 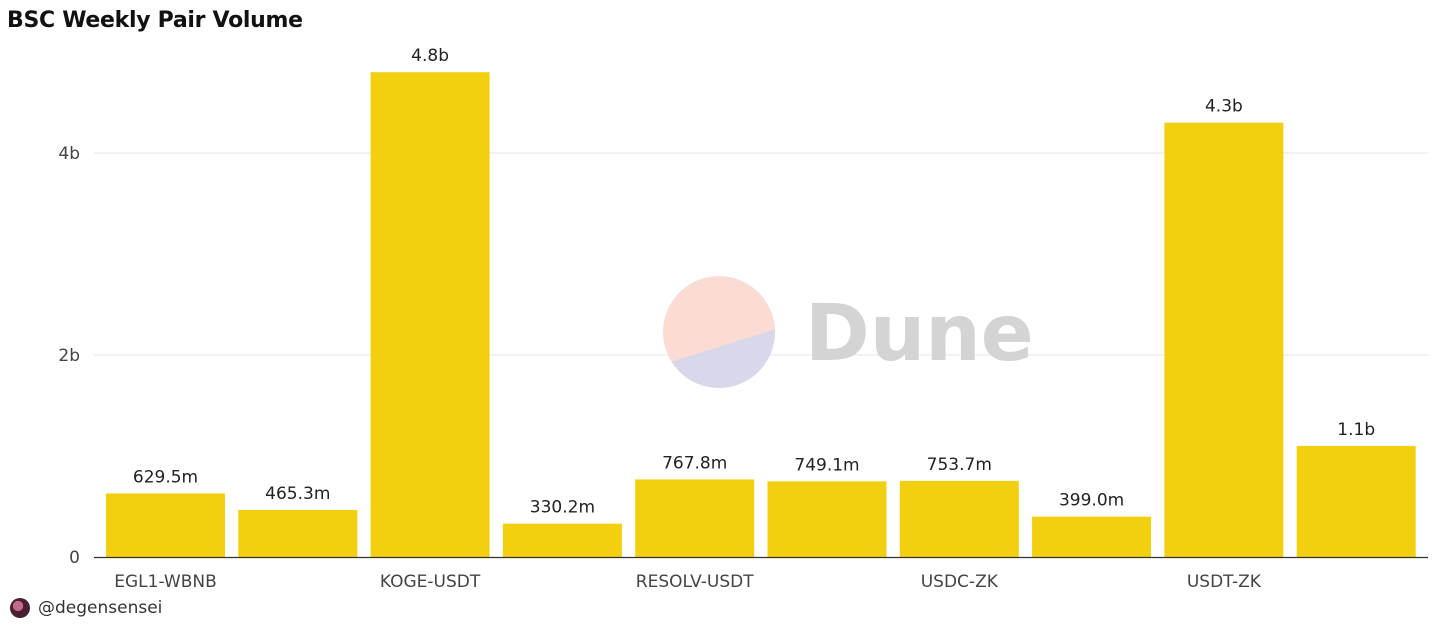 I want to click on footer-handle: @degensensei, so click(x=100, y=608).